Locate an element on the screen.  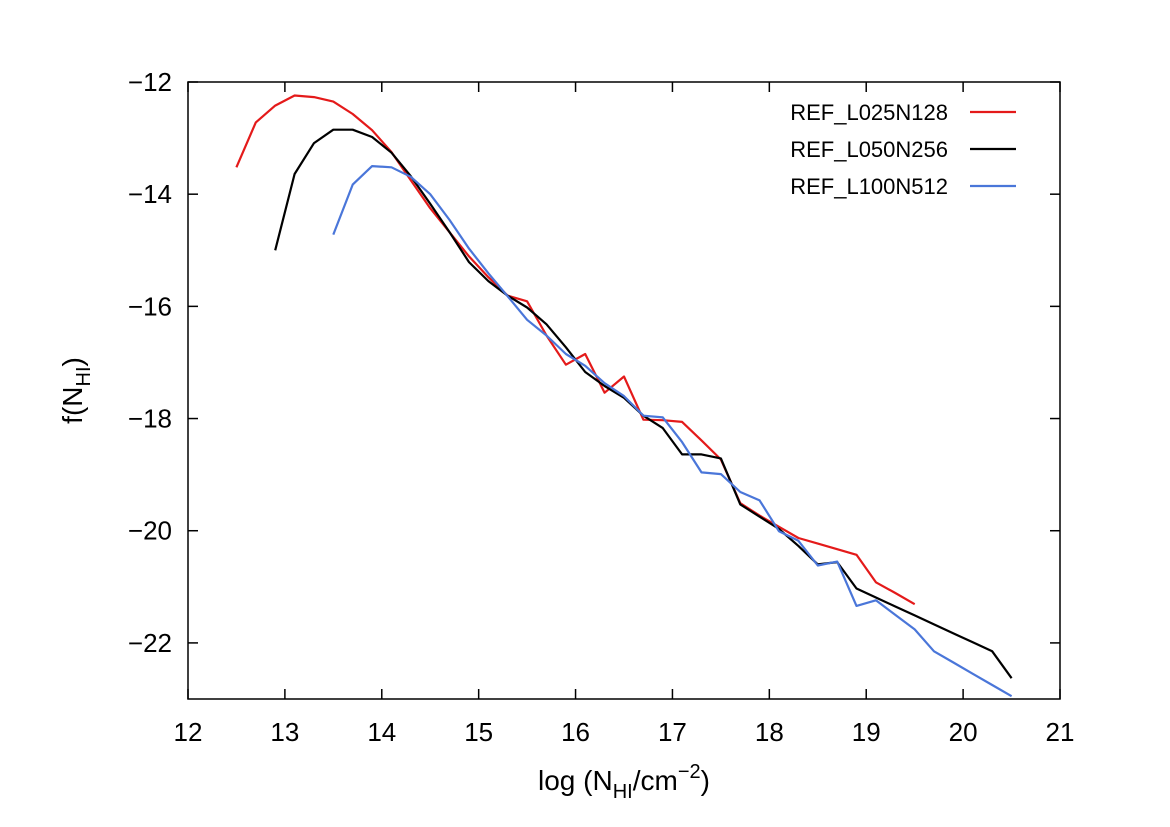
legend-label-2: REF_L050N256 is located at coordinates (869, 149).